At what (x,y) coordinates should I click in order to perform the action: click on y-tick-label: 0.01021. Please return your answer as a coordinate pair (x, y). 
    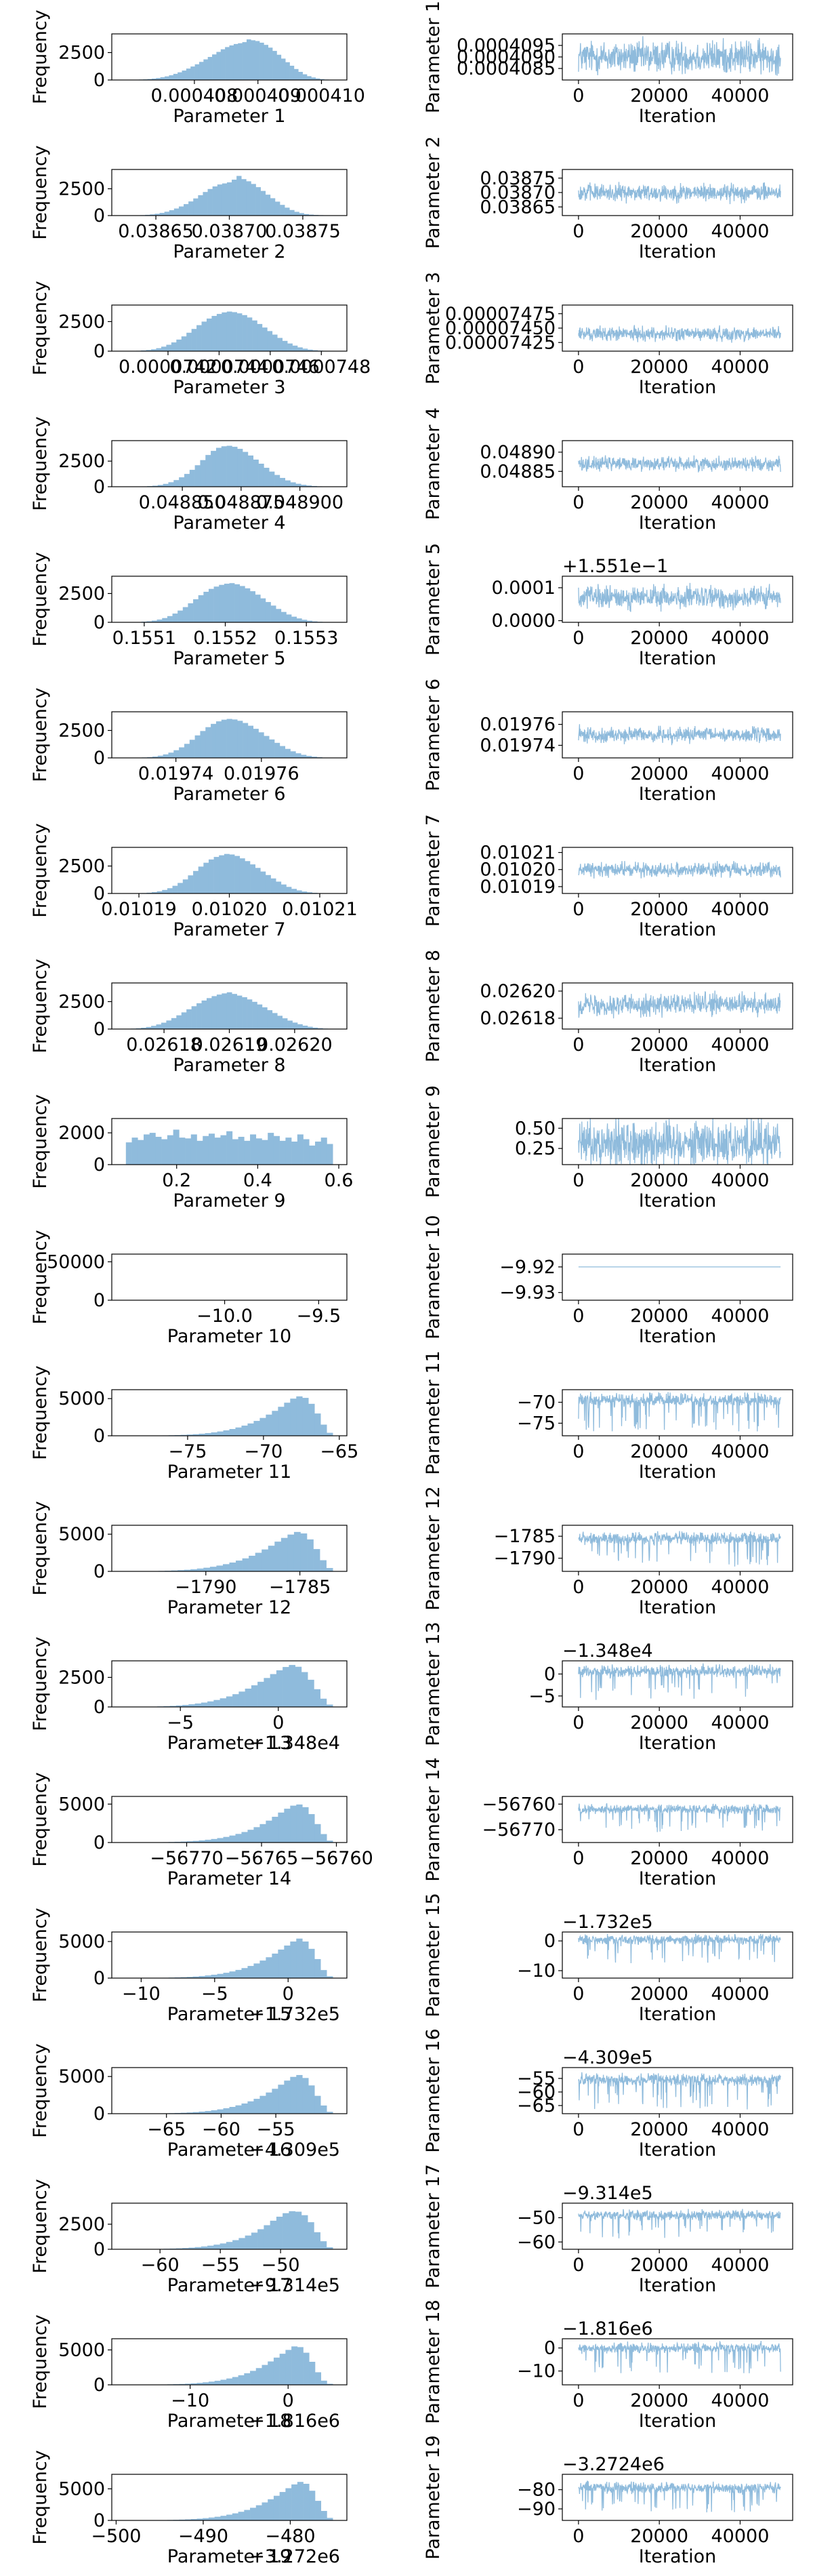
    Looking at the image, I should click on (518, 853).